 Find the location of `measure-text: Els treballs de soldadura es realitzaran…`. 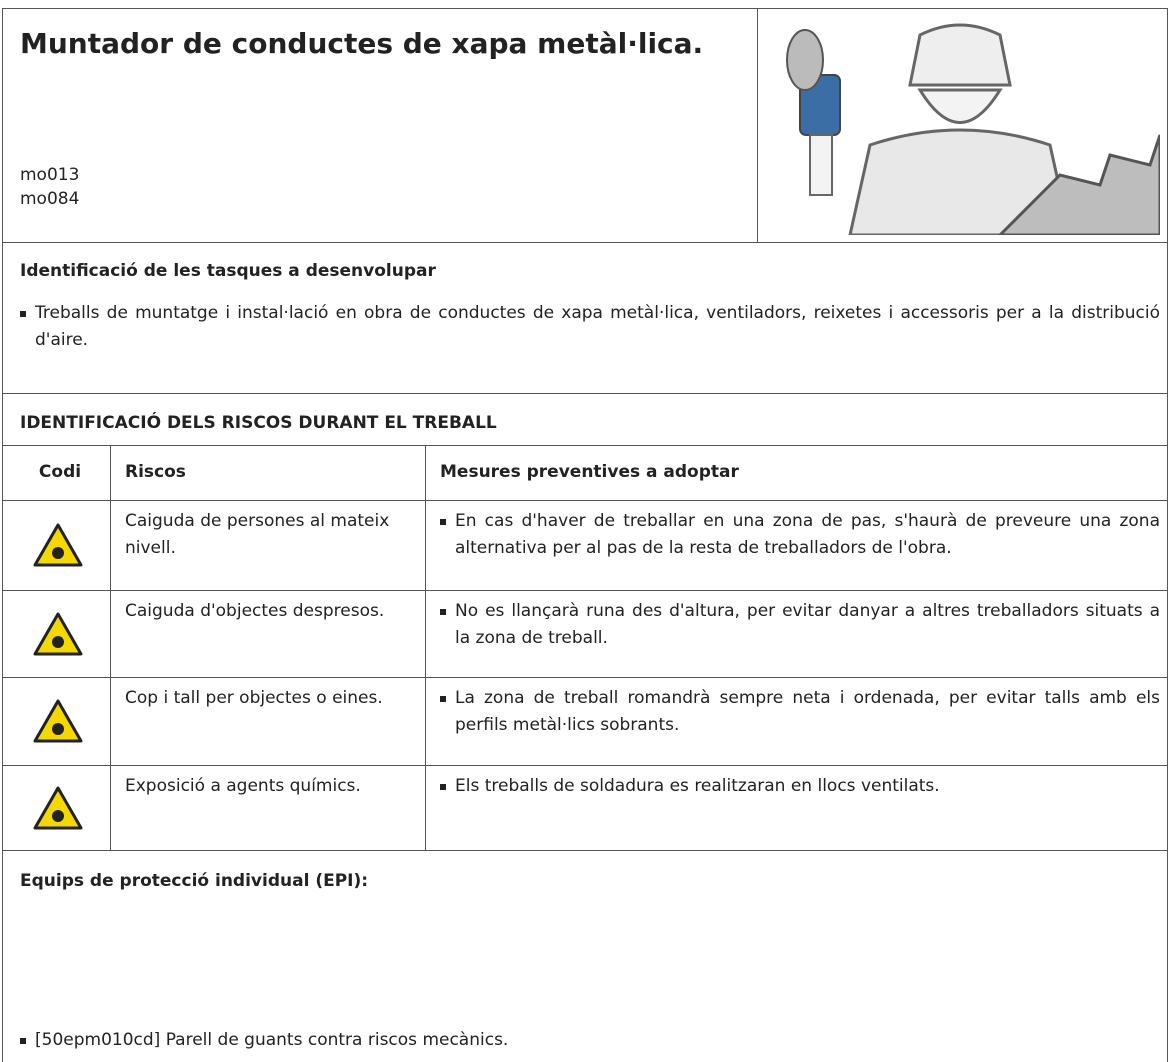

measure-text: Els treballs de soldadura es realitzaran… is located at coordinates (697, 786).